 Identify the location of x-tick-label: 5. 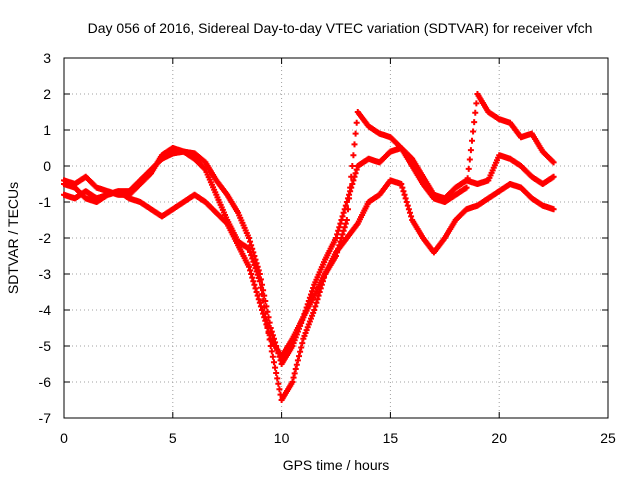
(173, 438).